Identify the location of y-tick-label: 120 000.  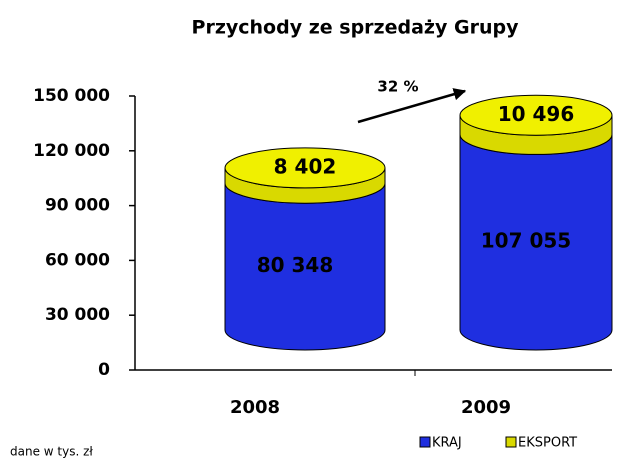
(71, 151).